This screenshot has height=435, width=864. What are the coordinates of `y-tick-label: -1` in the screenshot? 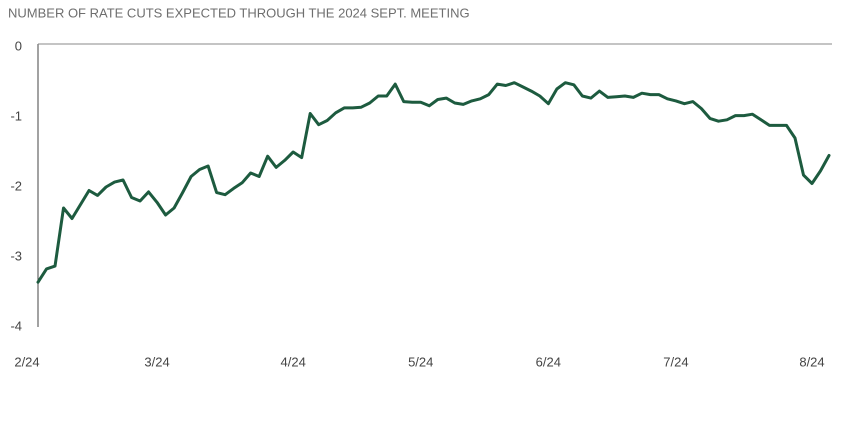 It's located at (16, 115).